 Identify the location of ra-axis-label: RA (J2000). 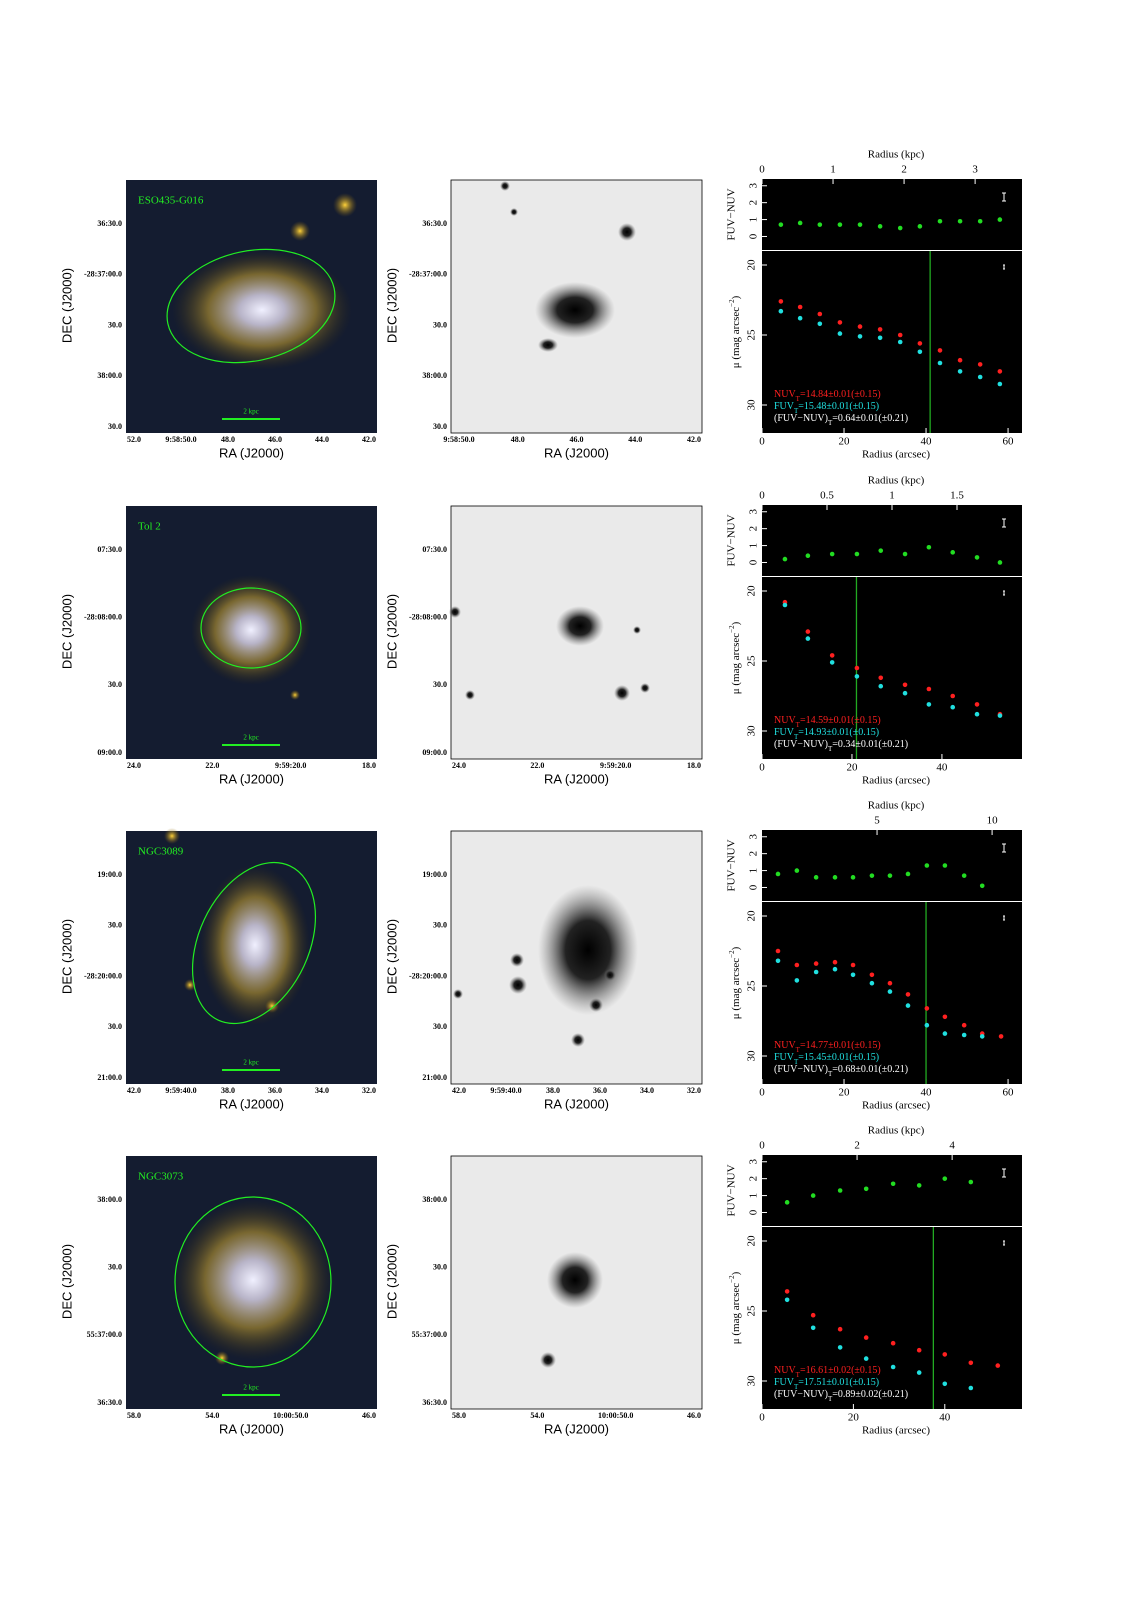
(576, 452).